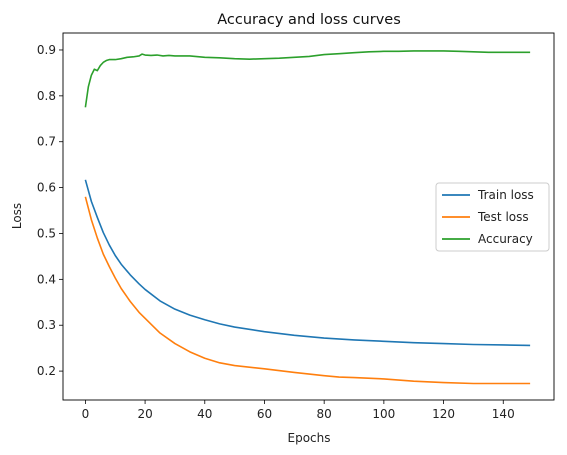 The image size is (567, 455). Describe the element at coordinates (383, 414) in the screenshot. I see `x-tick-label: 100` at that location.